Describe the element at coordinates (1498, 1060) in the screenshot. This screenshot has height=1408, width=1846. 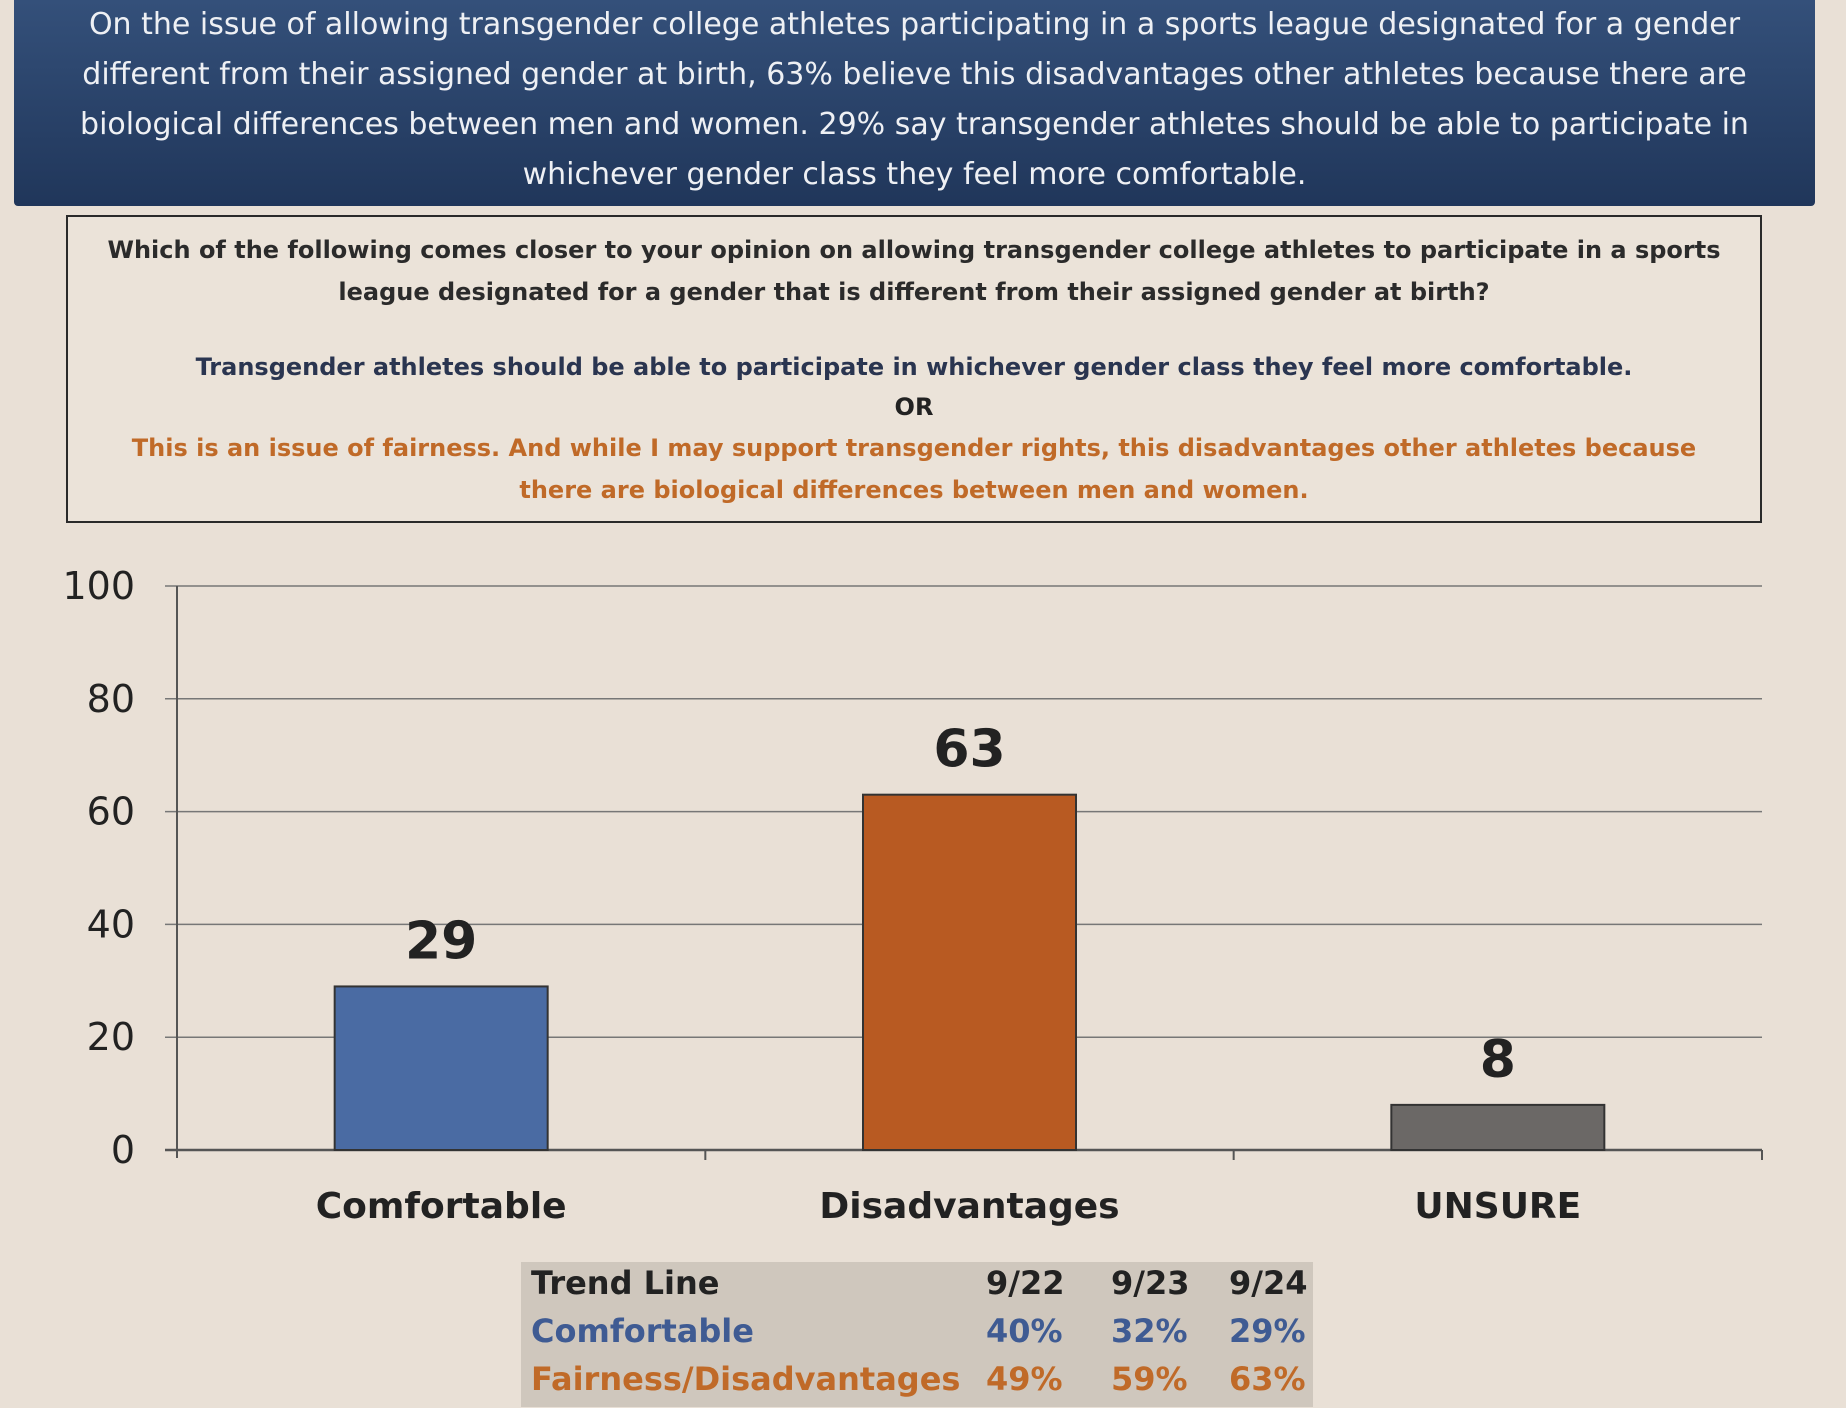
I see `data-label: 8` at that location.